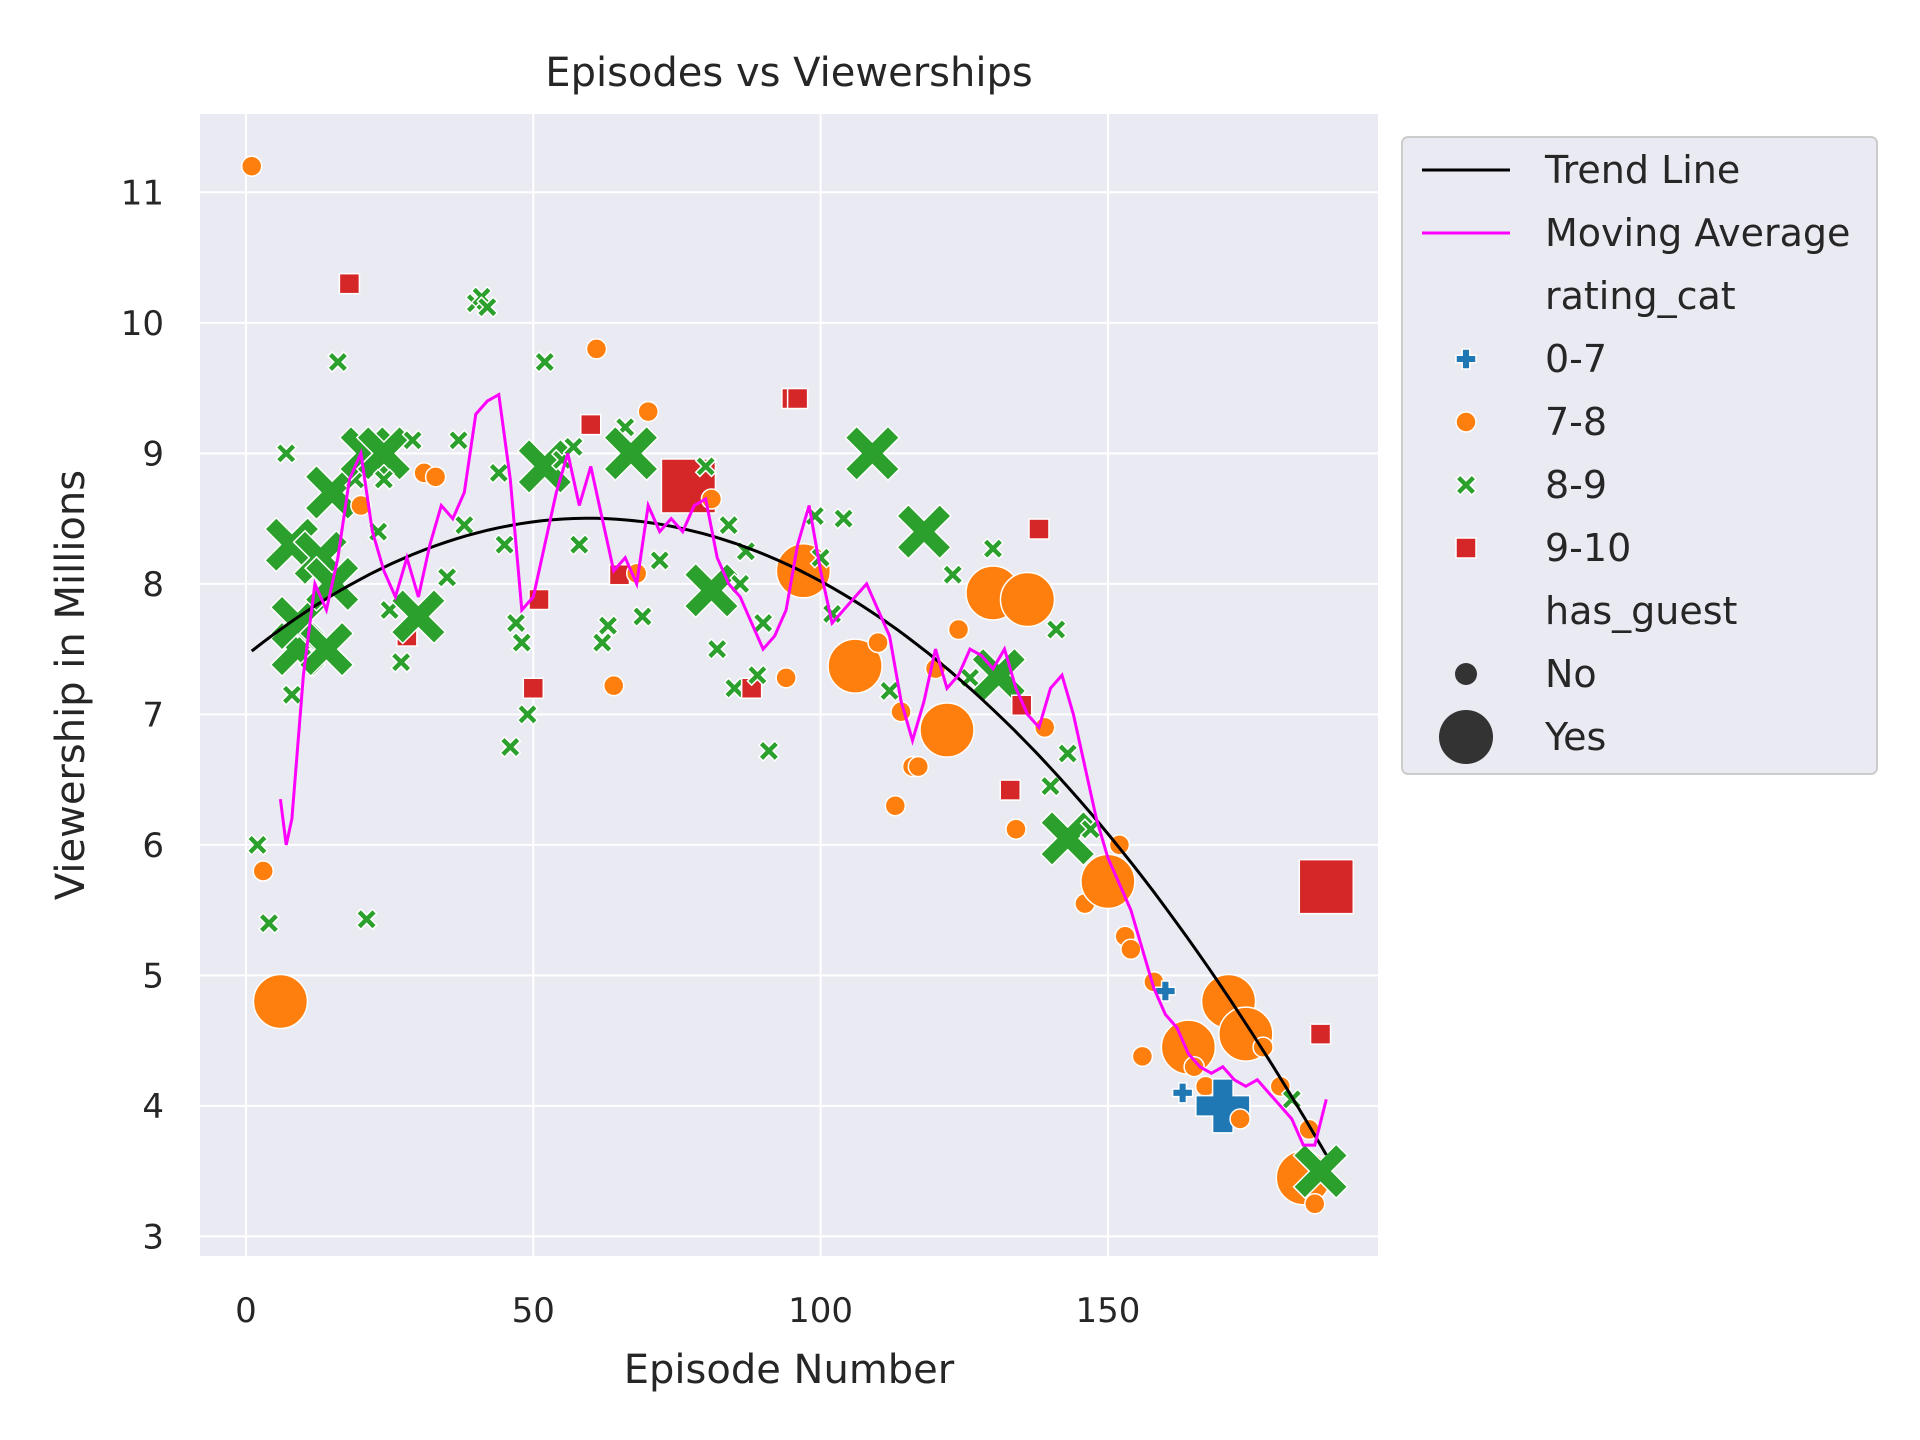 This screenshot has height=1440, width=1920. What do you see at coordinates (1697, 233) in the screenshot?
I see `legend-ma-label: Moving Average` at bounding box center [1697, 233].